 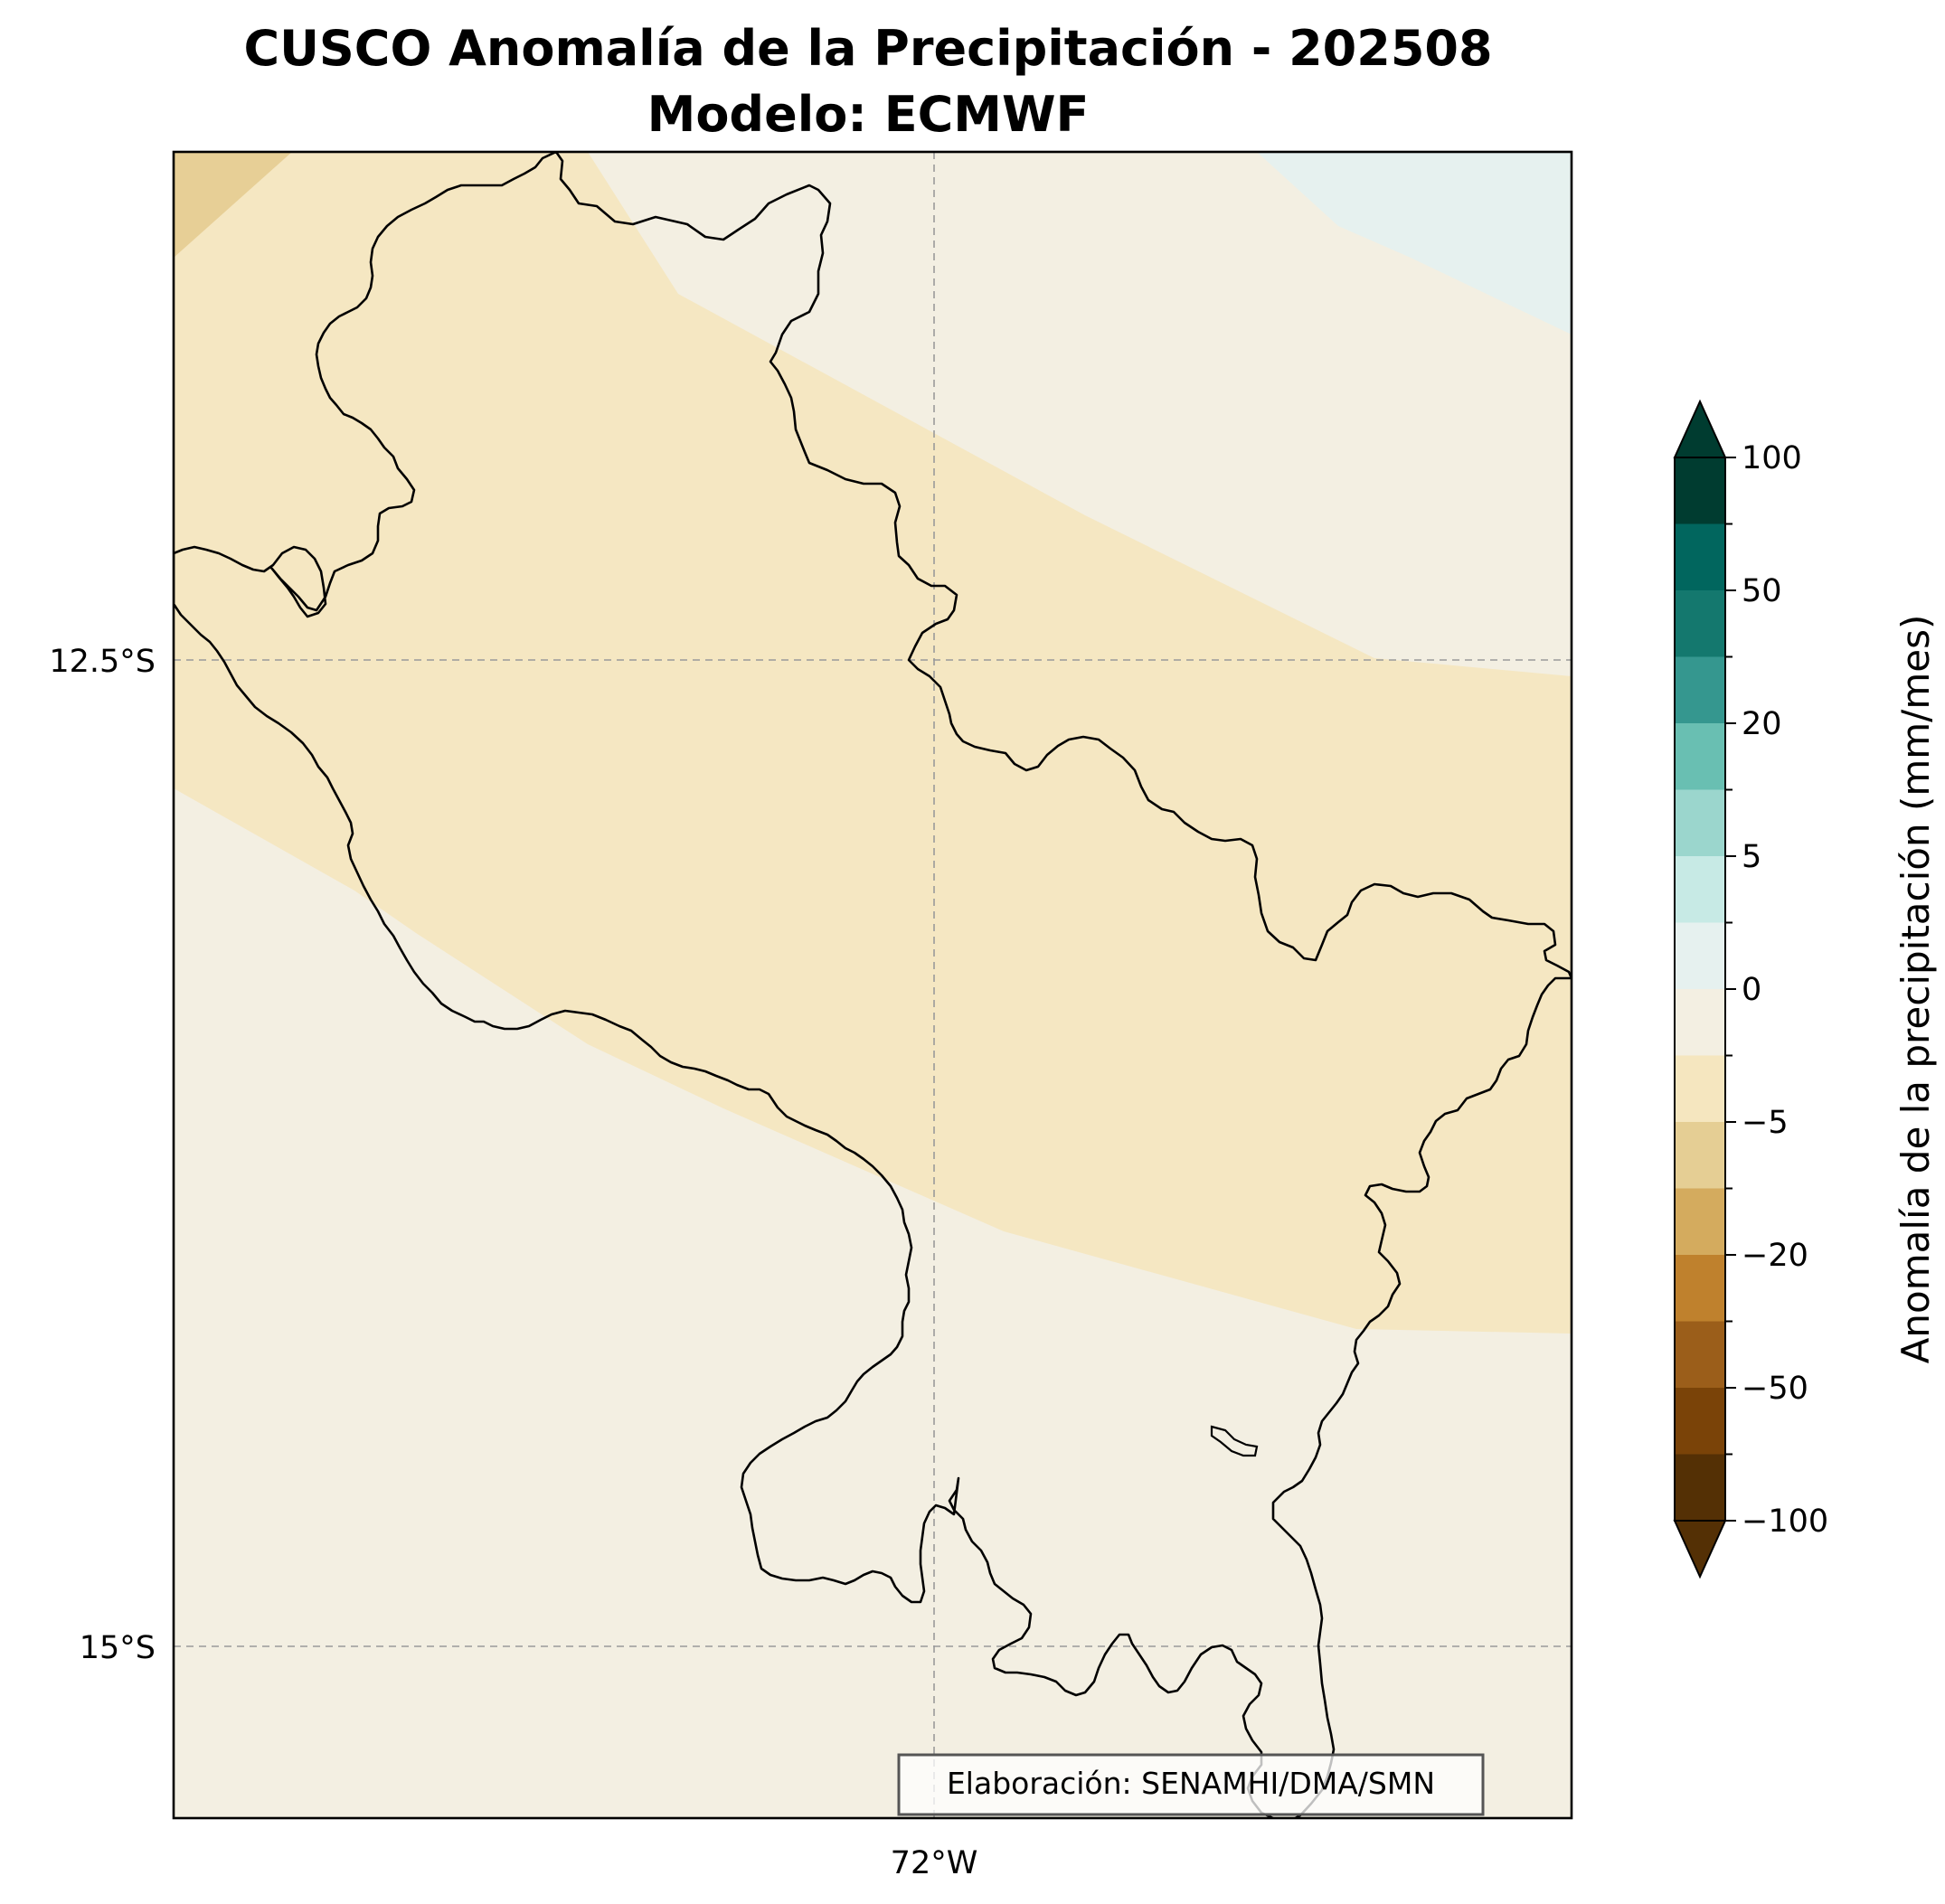 What do you see at coordinates (1762, 724) in the screenshot?
I see `colorbar-tick-label: 20` at bounding box center [1762, 724].